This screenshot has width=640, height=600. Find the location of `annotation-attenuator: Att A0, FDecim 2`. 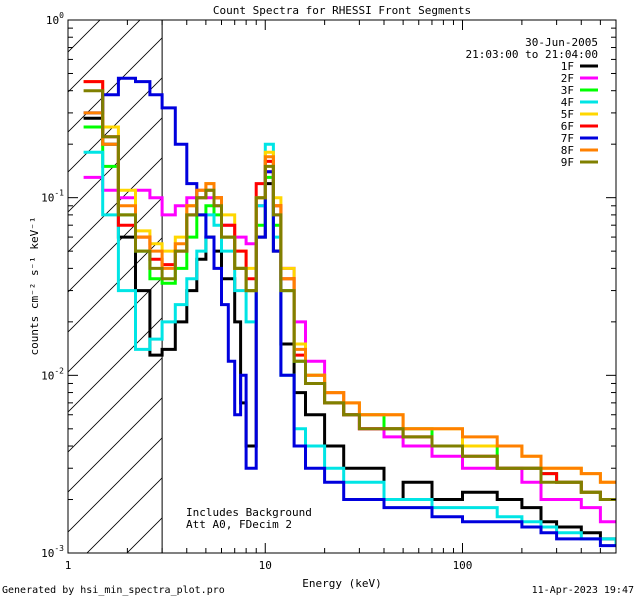

annotation-attenuator: Att A0, FDecim 2 is located at coordinates (239, 524).